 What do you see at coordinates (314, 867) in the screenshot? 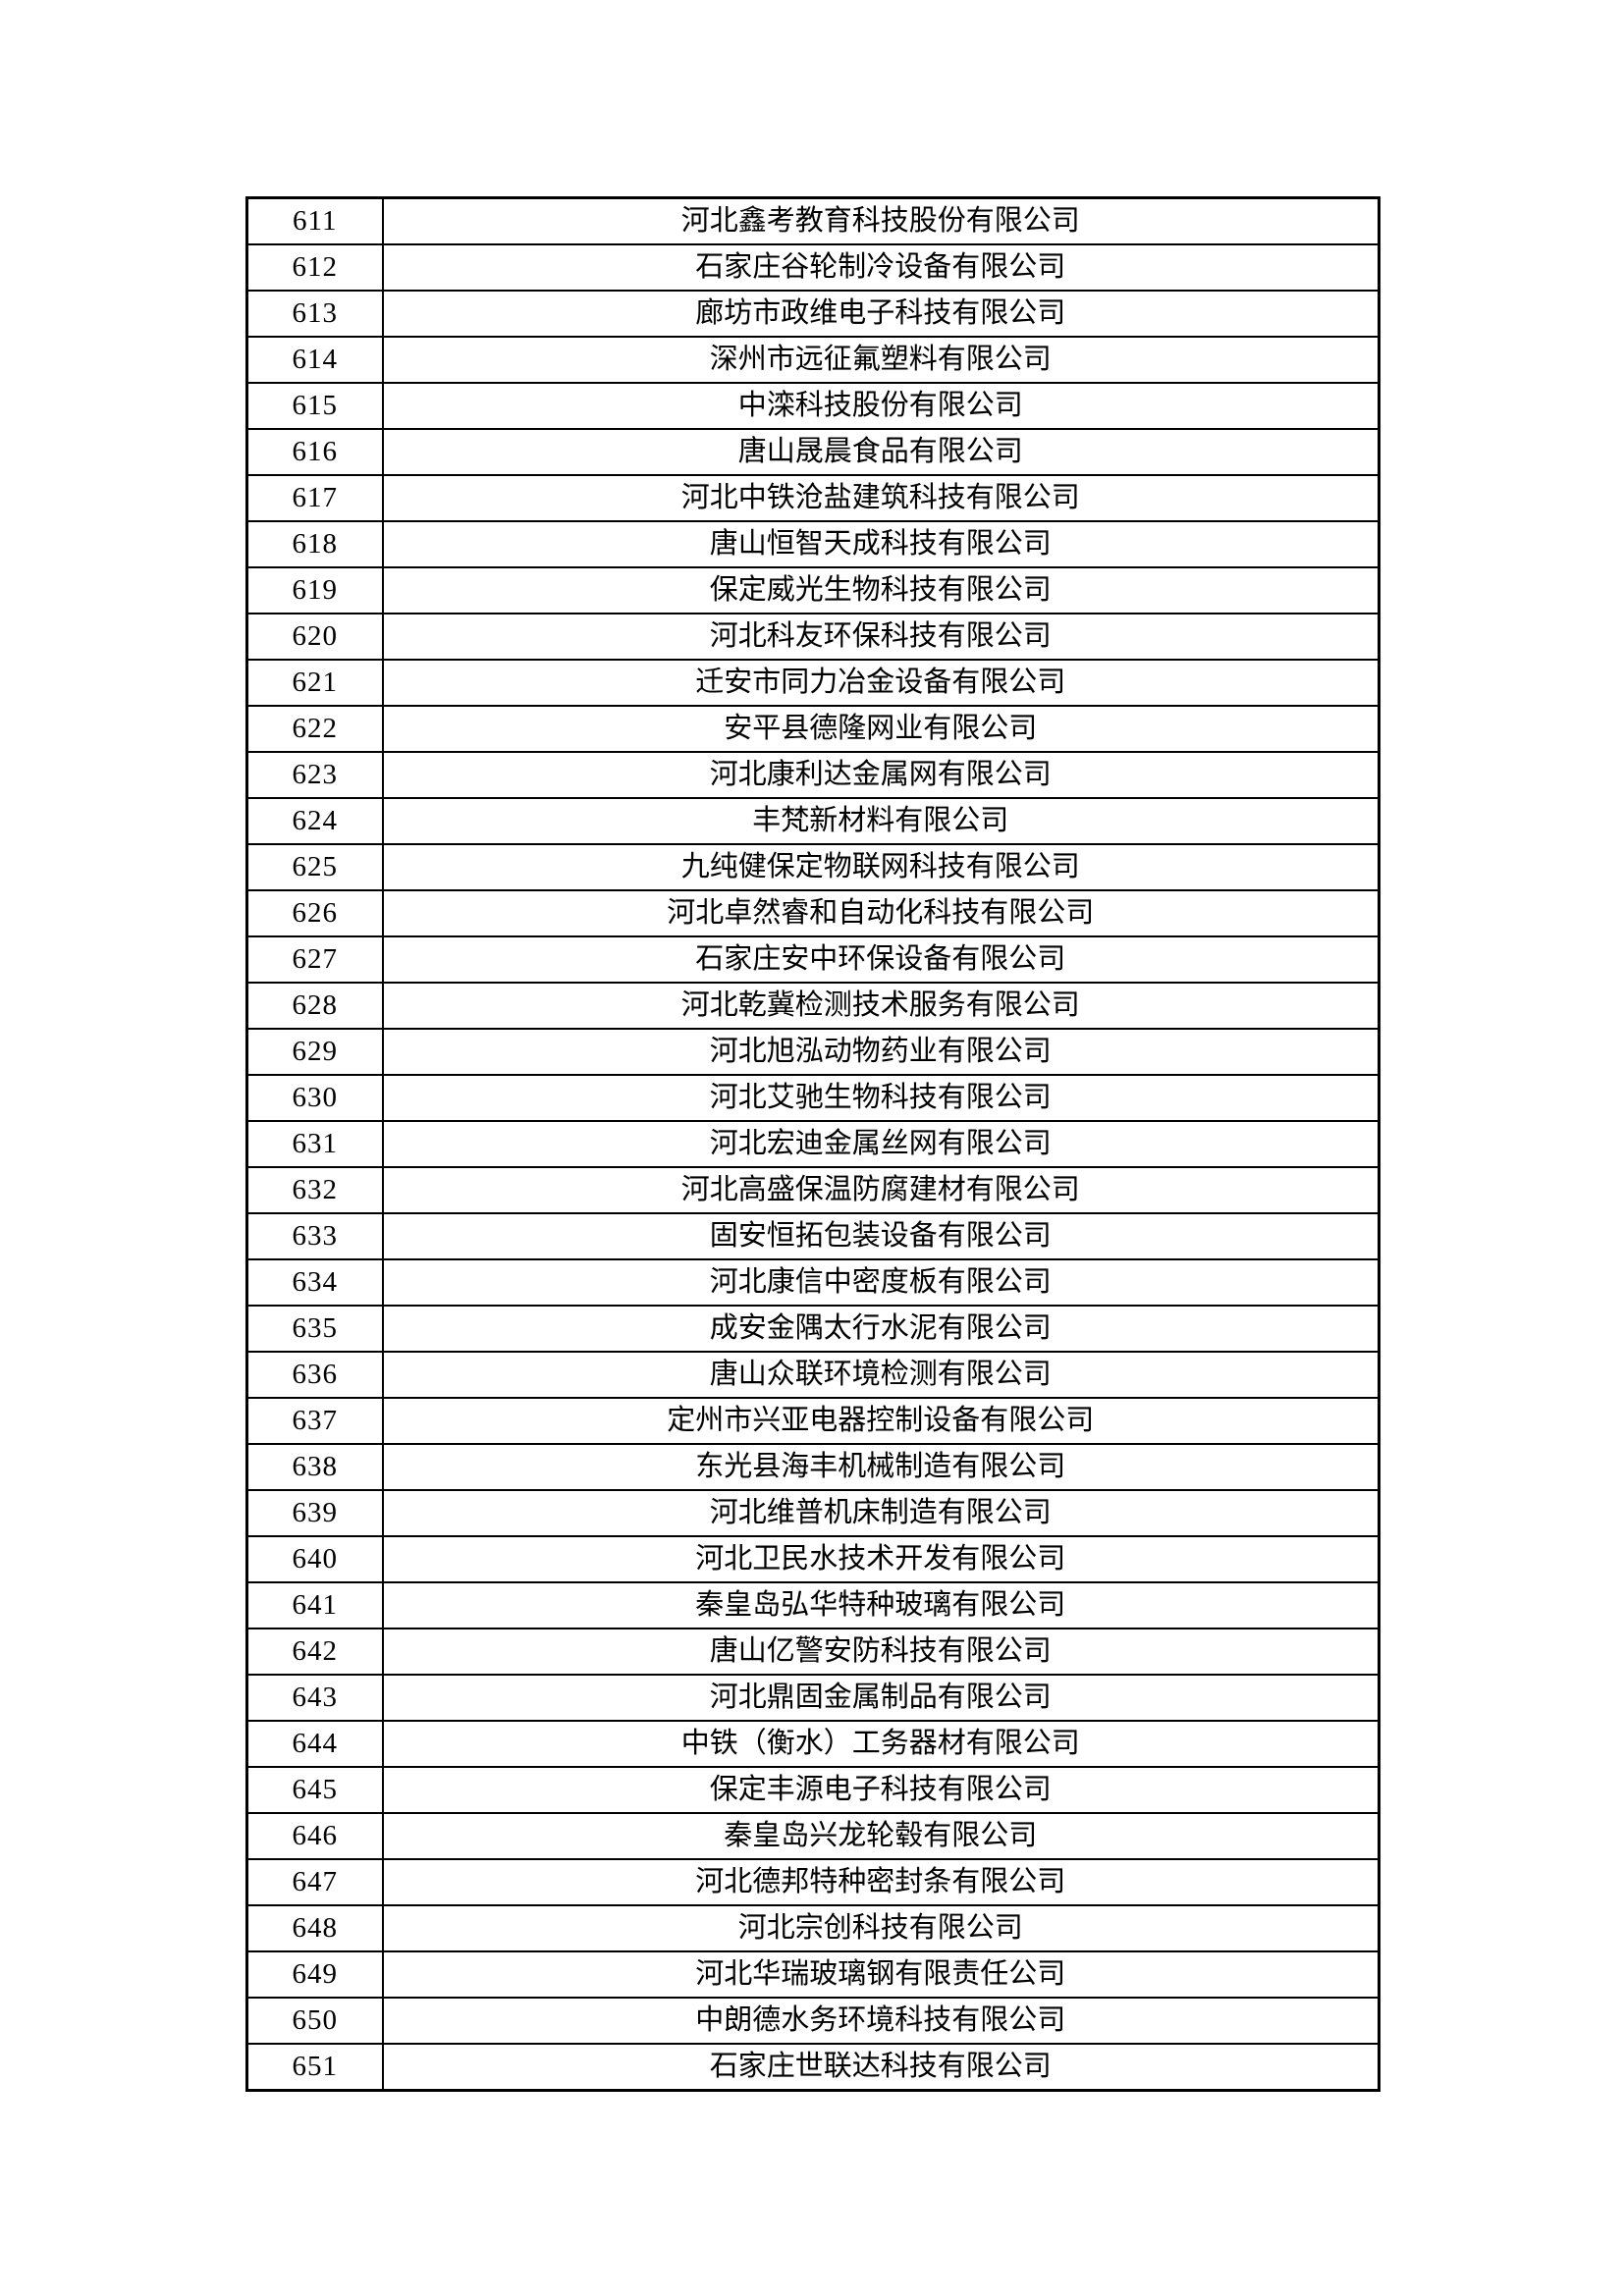
I see `row-number-cell: 625` at bounding box center [314, 867].